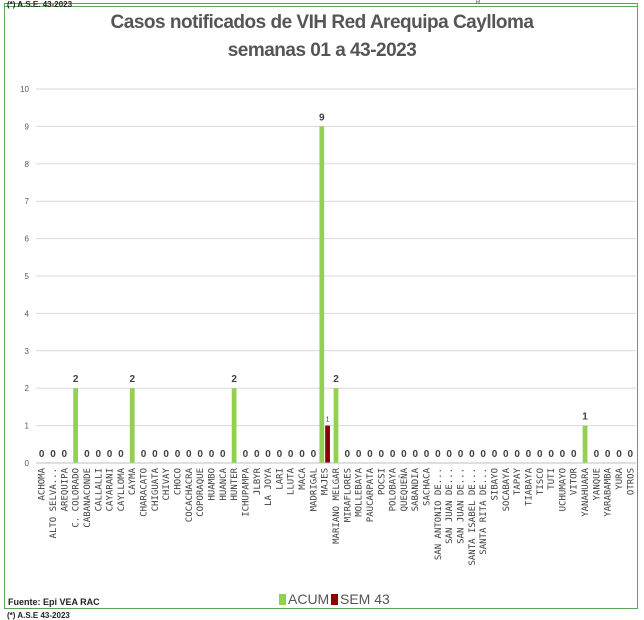  Describe the element at coordinates (478, 3) in the screenshot. I see `tiny-mark: R` at that location.